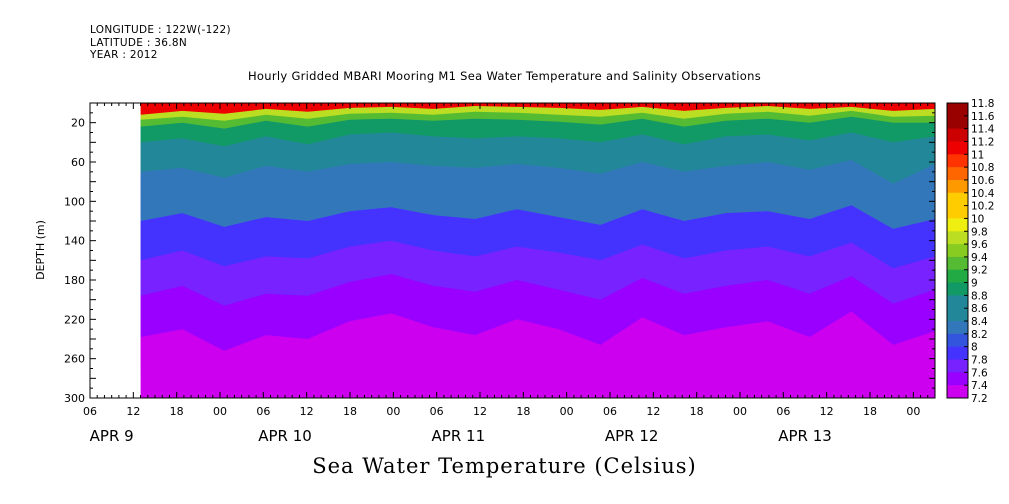  What do you see at coordinates (983, 181) in the screenshot?
I see `colorbar-label: 10.6` at bounding box center [983, 181].